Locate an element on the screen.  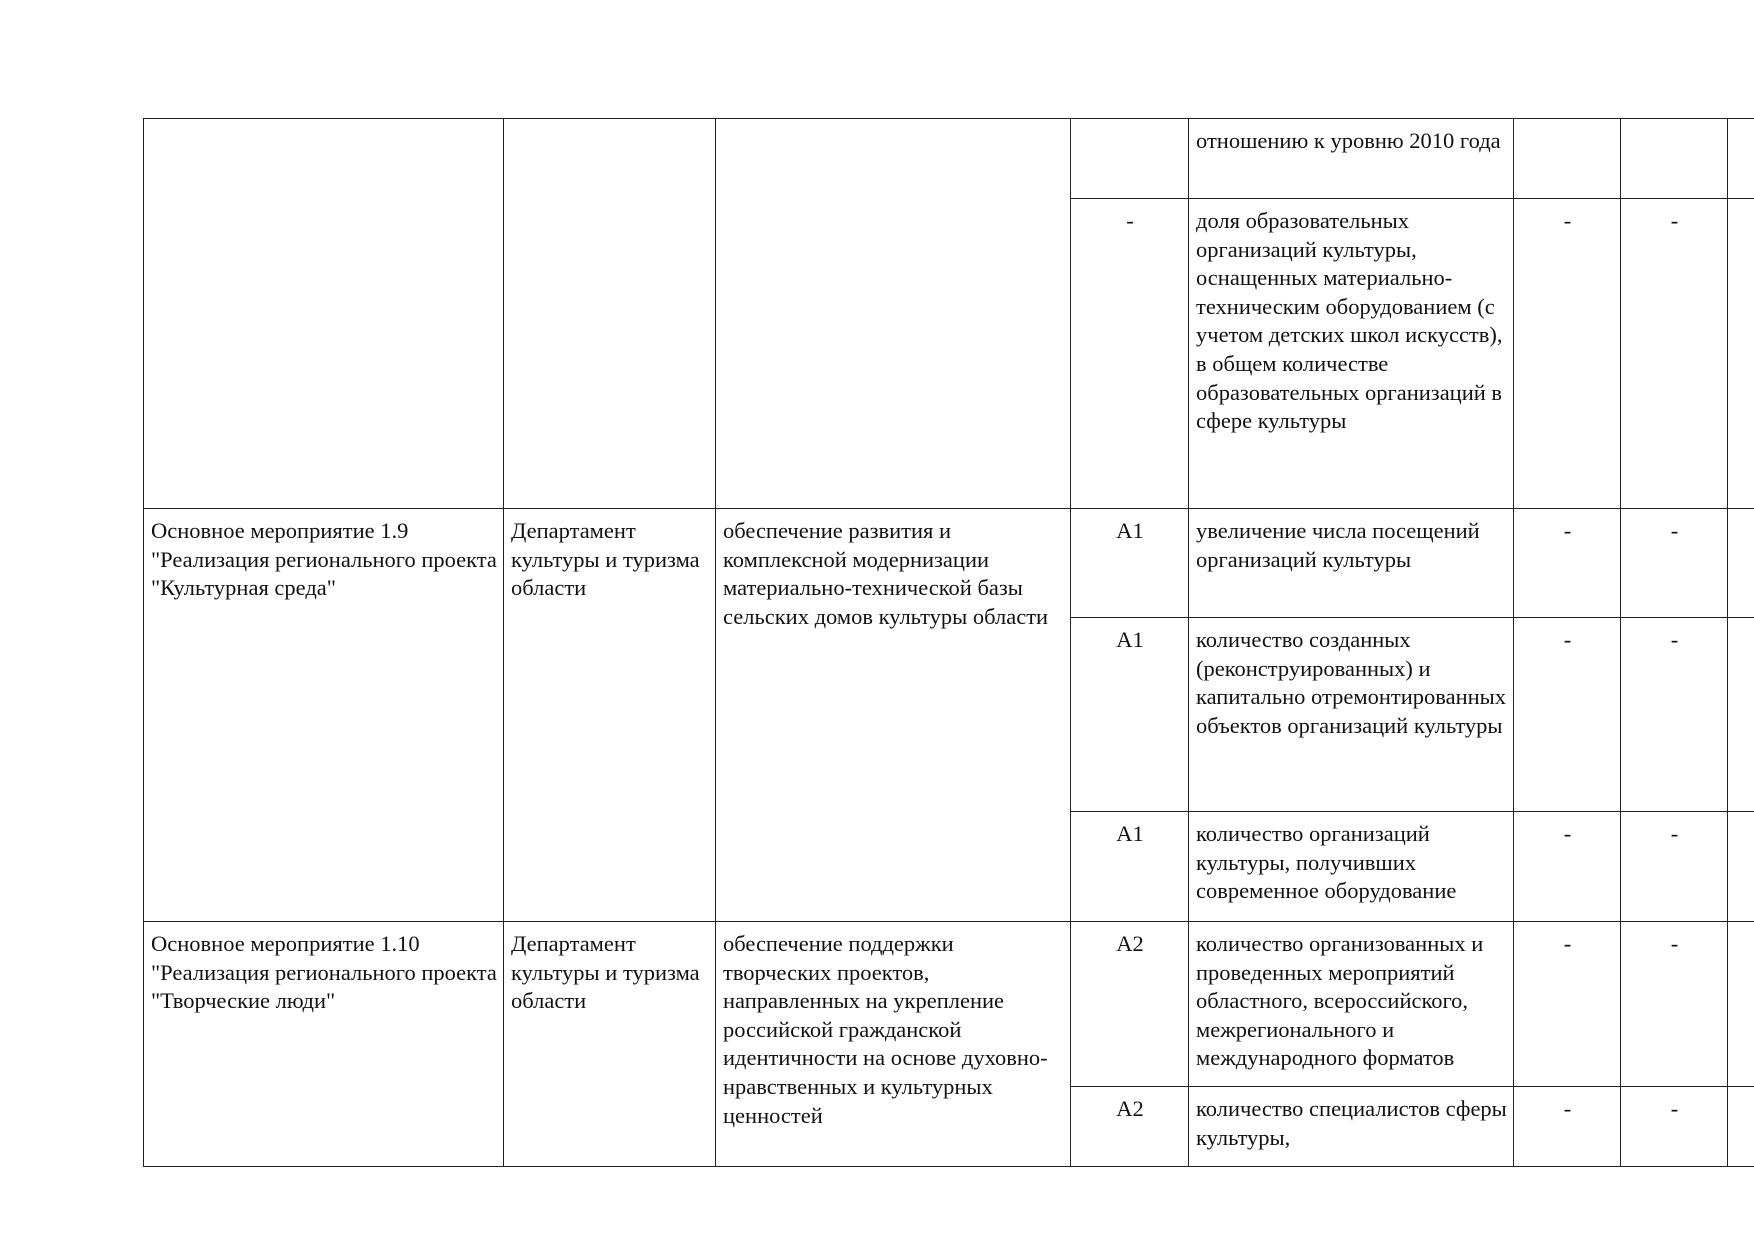
executor-cell is located at coordinates (609, 313).